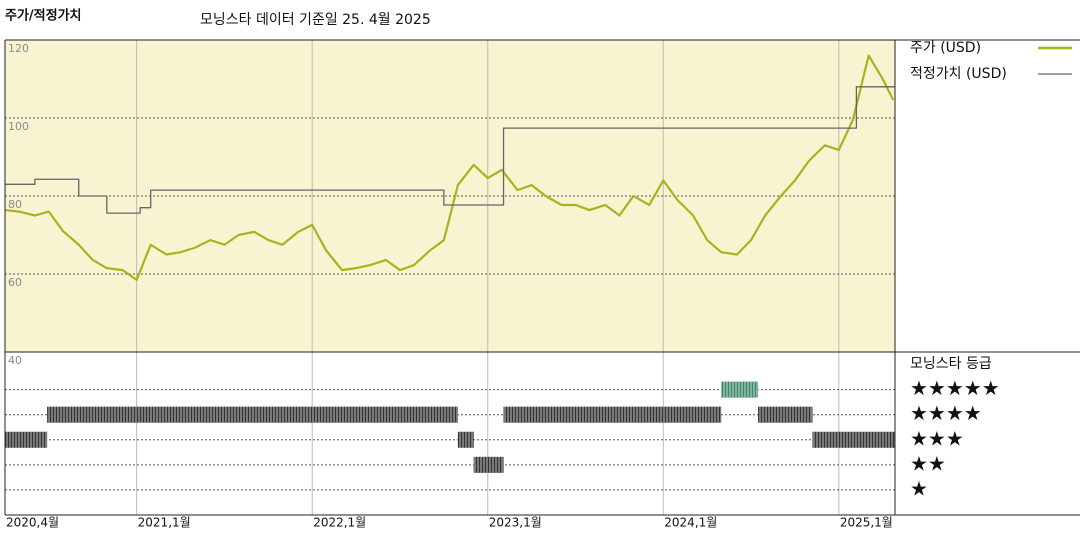 The image size is (1080, 544). I want to click on y-tick-label: 60, so click(15, 282).